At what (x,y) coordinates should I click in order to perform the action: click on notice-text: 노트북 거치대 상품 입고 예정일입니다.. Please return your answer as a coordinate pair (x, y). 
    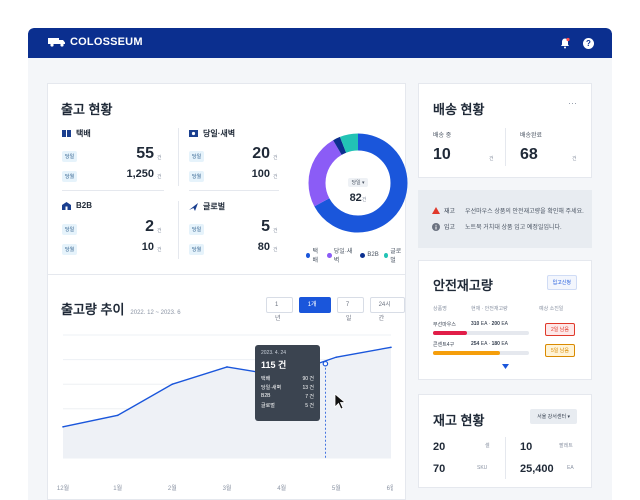
    Looking at the image, I should click on (513, 228).